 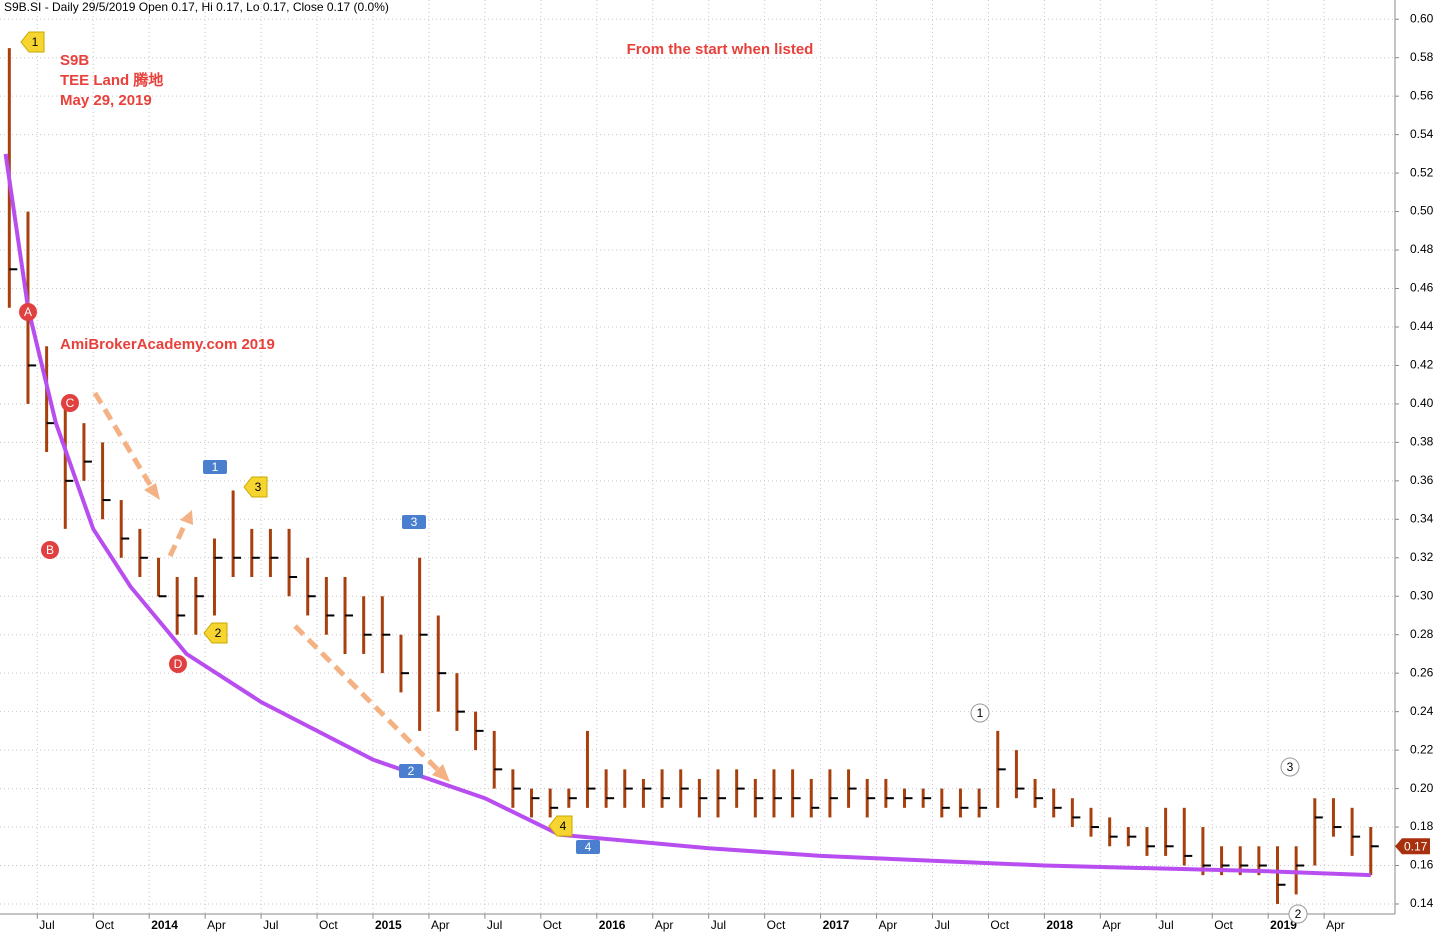 What do you see at coordinates (1422, 672) in the screenshot?
I see `y-tick-label: 0.26` at bounding box center [1422, 672].